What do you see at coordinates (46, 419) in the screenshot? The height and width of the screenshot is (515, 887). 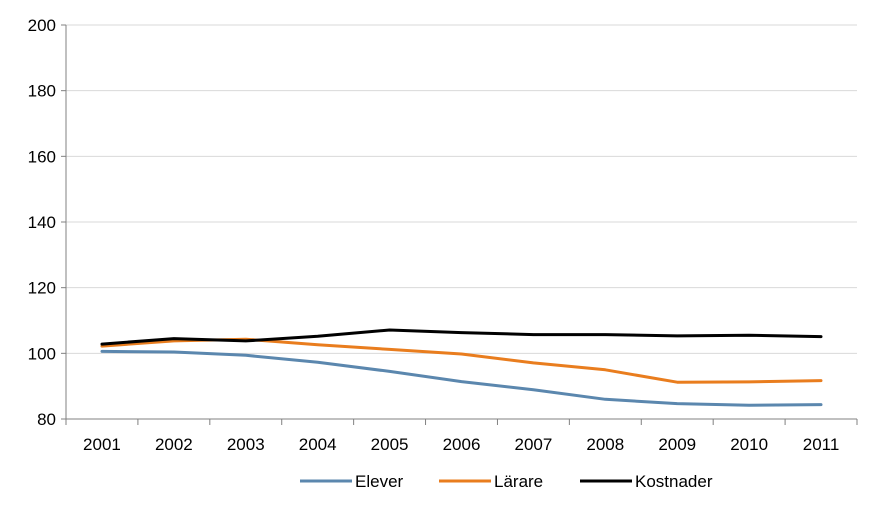 I see `y-tick-label: 80` at bounding box center [46, 419].